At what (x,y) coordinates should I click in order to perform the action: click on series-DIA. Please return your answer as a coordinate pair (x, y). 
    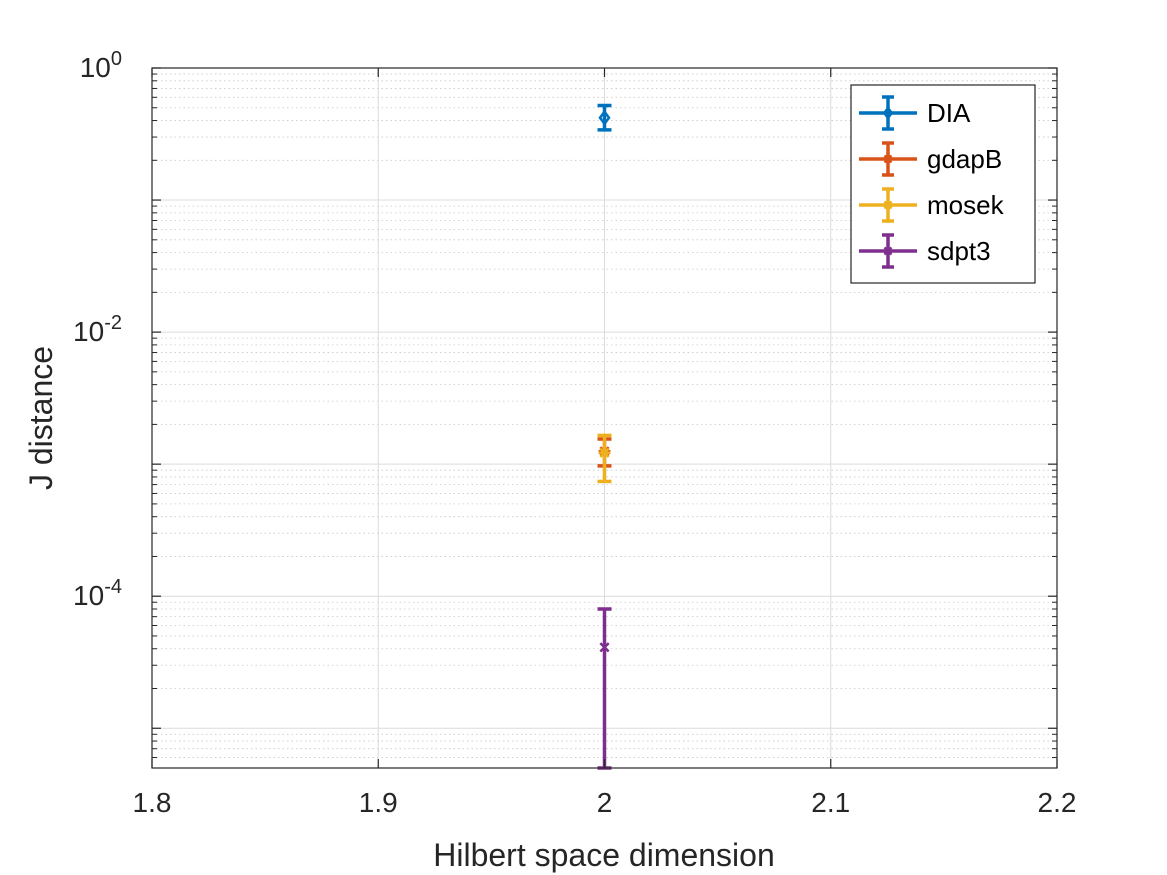
    Looking at the image, I should click on (604, 117).